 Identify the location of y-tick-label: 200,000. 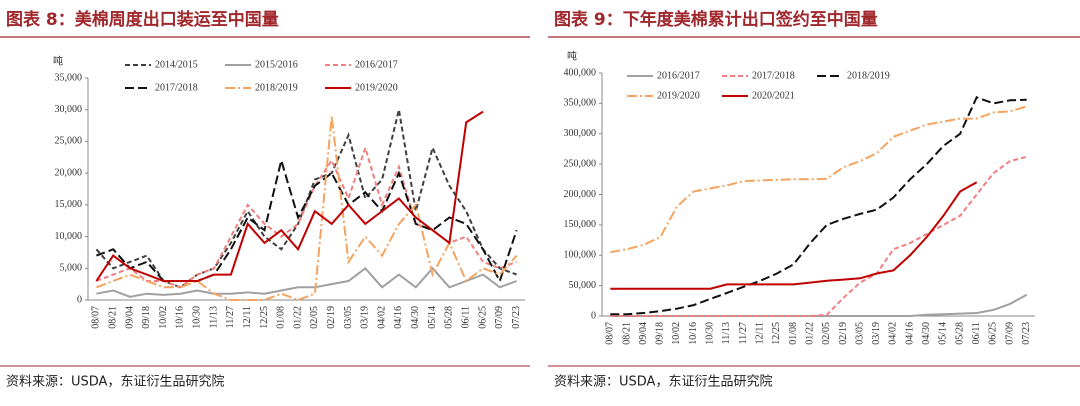
(580, 194).